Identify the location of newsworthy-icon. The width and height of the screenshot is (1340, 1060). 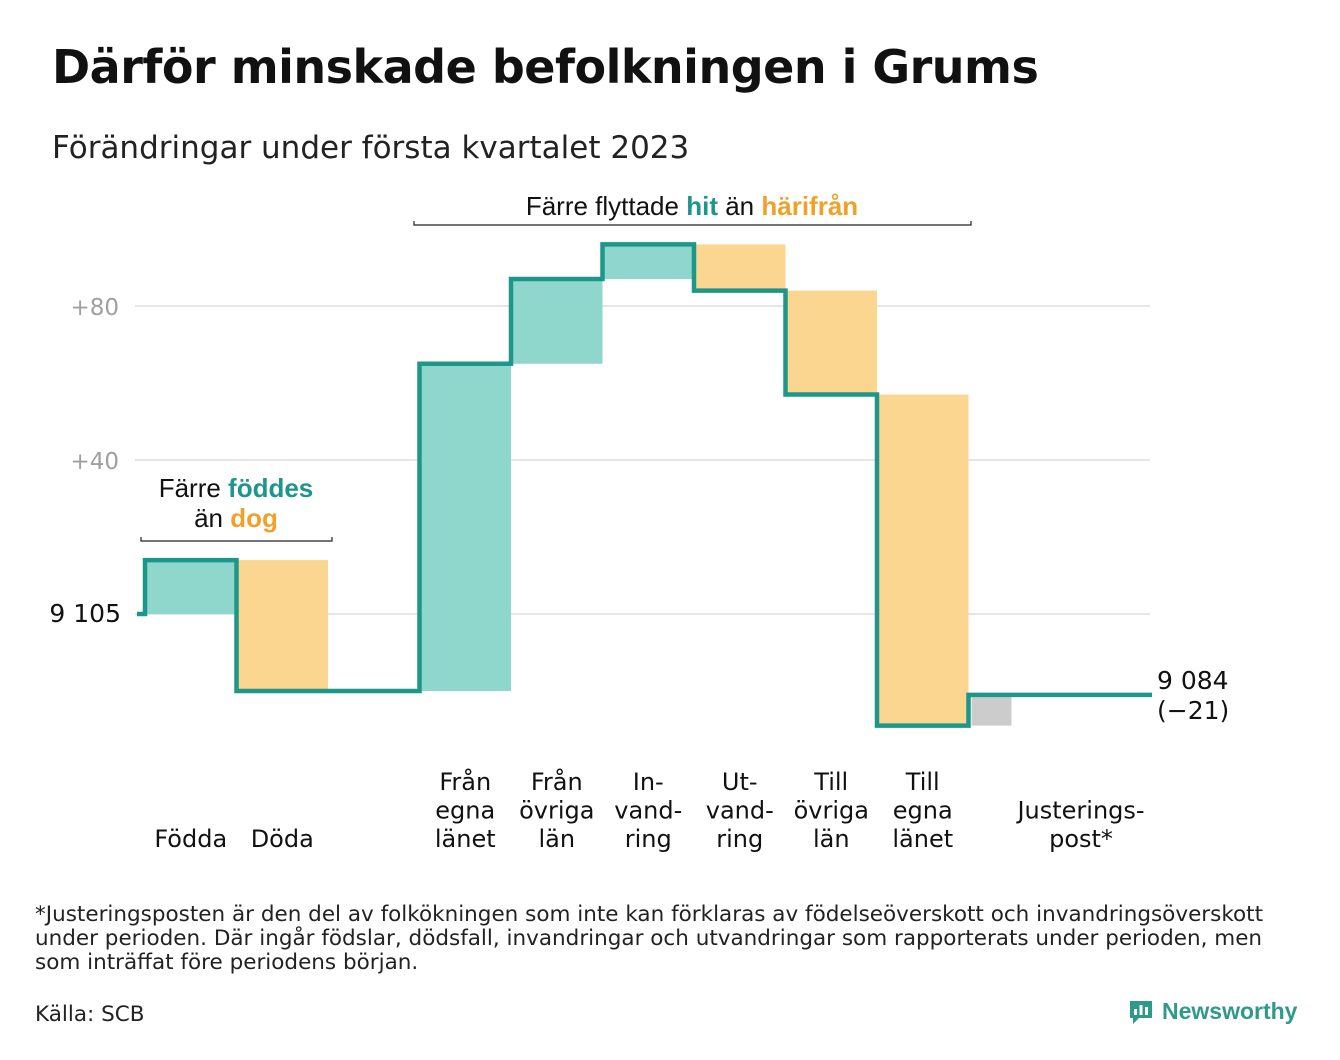
(1141, 1012).